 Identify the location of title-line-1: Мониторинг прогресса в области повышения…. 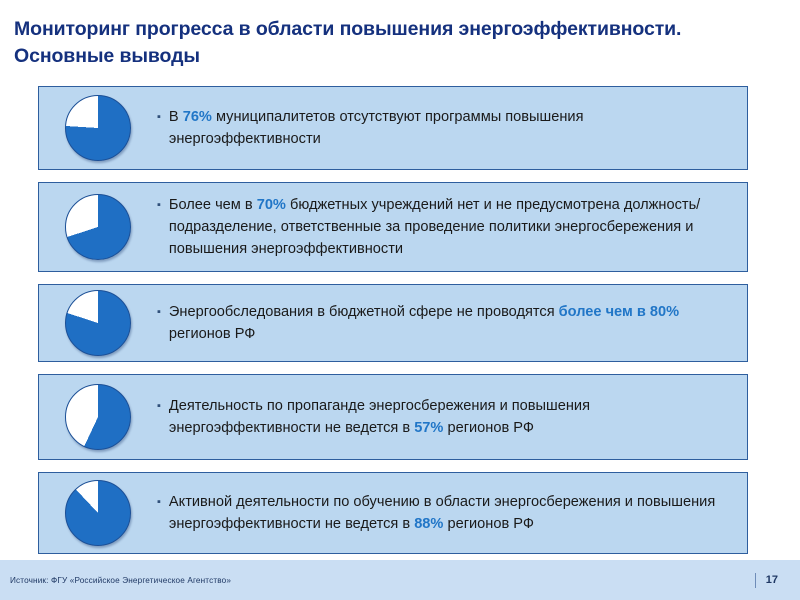
(348, 29).